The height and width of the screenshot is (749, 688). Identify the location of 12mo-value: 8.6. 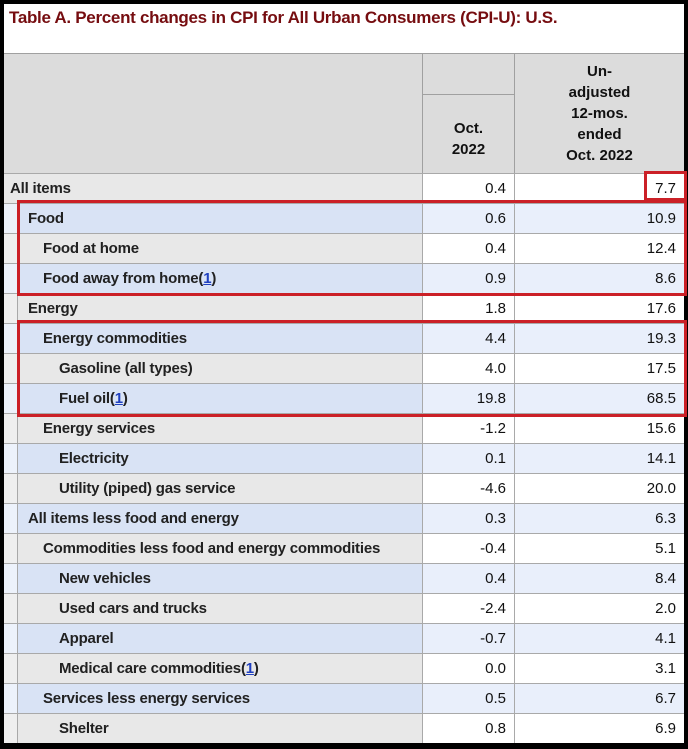
(599, 278).